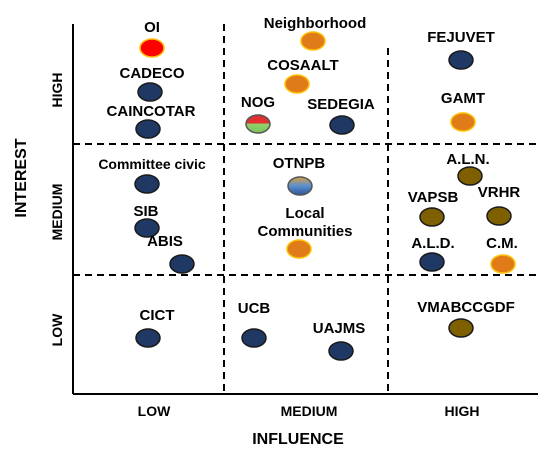 Image resolution: width=550 pixels, height=456 pixels. What do you see at coordinates (499, 216) in the screenshot?
I see `marker-vrhr` at bounding box center [499, 216].